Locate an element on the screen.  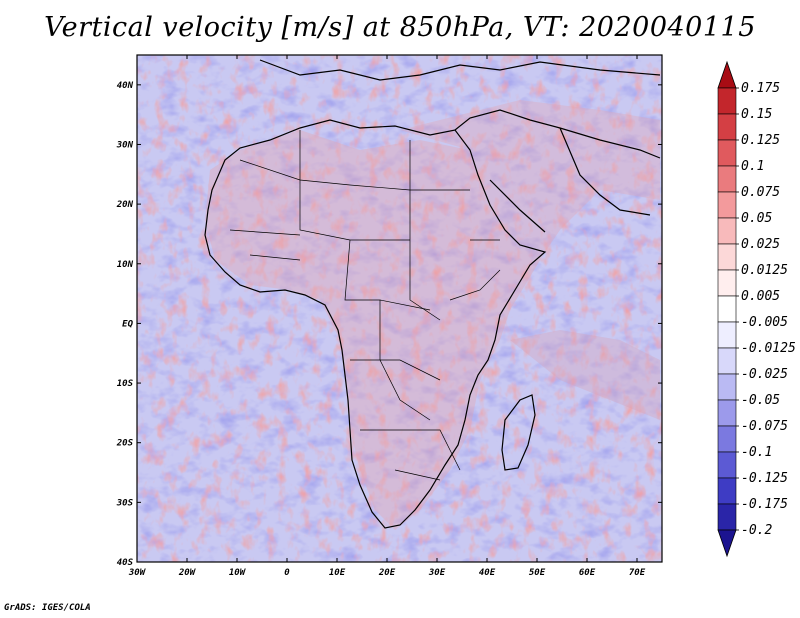
colorbar-label: -0.175 is located at coordinates (764, 504).